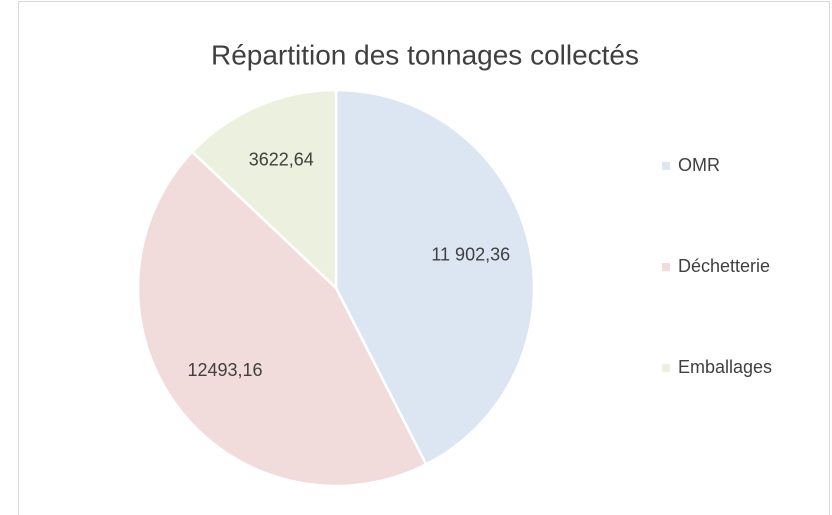 Image resolution: width=832 pixels, height=515 pixels. What do you see at coordinates (264, 189) in the screenshot?
I see `pie-slice` at bounding box center [264, 189].